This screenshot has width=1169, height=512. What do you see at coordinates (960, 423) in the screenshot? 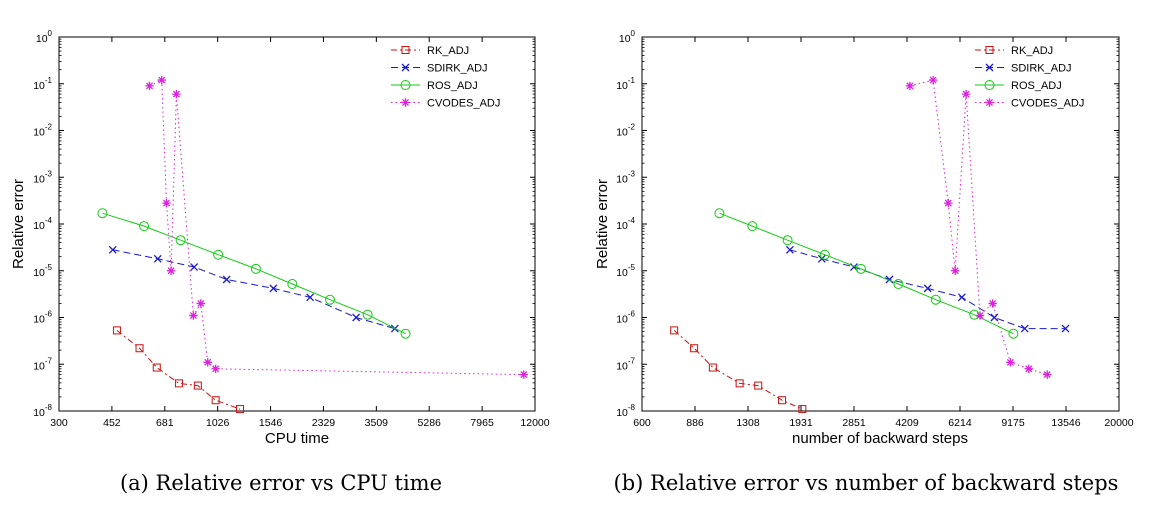
I see `x-tick-label: 6214` at bounding box center [960, 423].